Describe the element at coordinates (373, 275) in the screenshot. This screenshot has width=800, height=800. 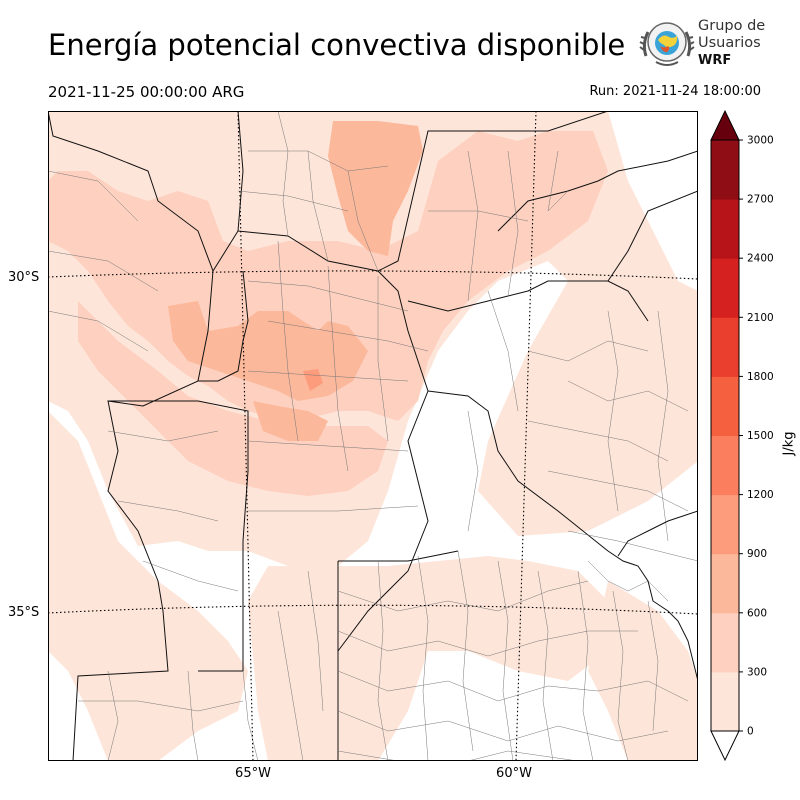
I see `parallel-30s` at that location.